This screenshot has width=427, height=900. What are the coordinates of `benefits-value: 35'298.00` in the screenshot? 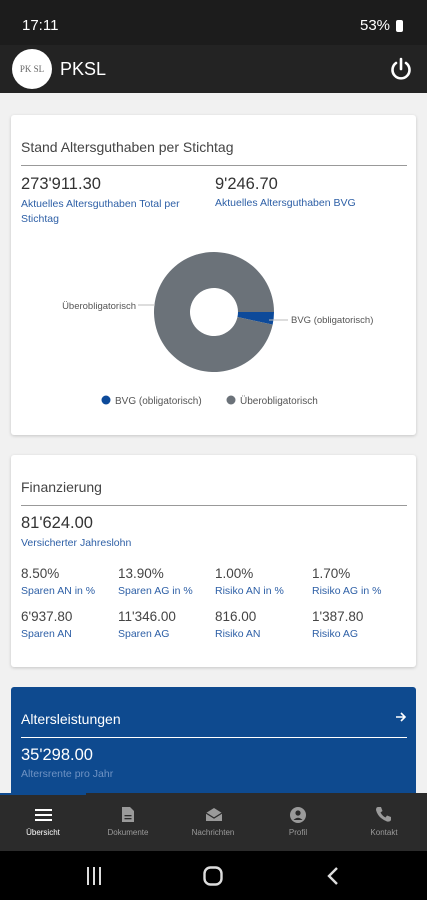 It's located at (57, 755).